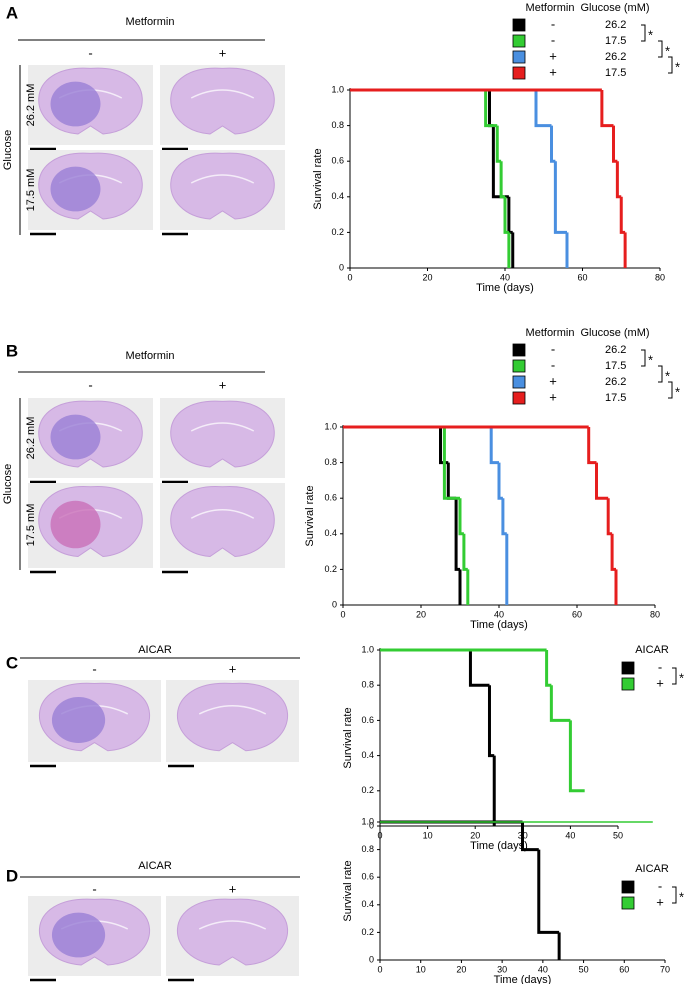 This screenshot has width=700, height=984. I want to click on y-tick-label: 0.6, so click(337, 161).